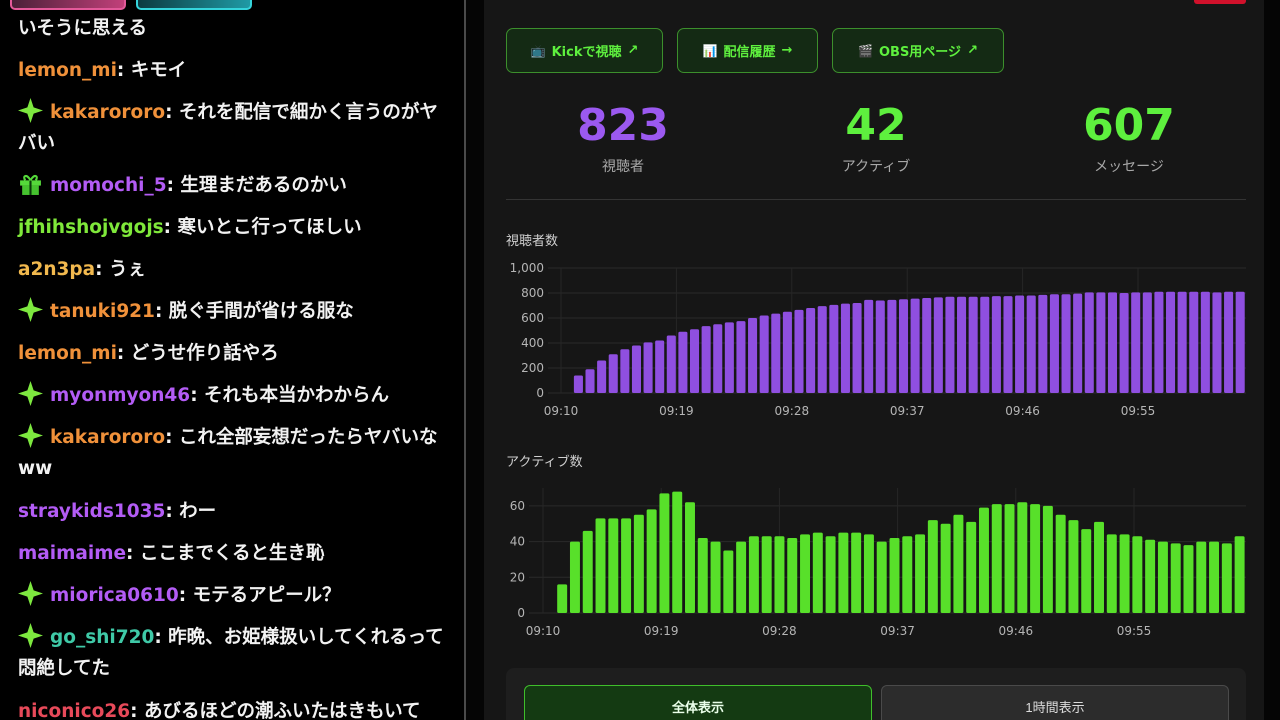 The height and width of the screenshot is (720, 1280). Describe the element at coordinates (225, 553) in the screenshot. I see `chat-text: : ここまでくると生き恥` at that location.